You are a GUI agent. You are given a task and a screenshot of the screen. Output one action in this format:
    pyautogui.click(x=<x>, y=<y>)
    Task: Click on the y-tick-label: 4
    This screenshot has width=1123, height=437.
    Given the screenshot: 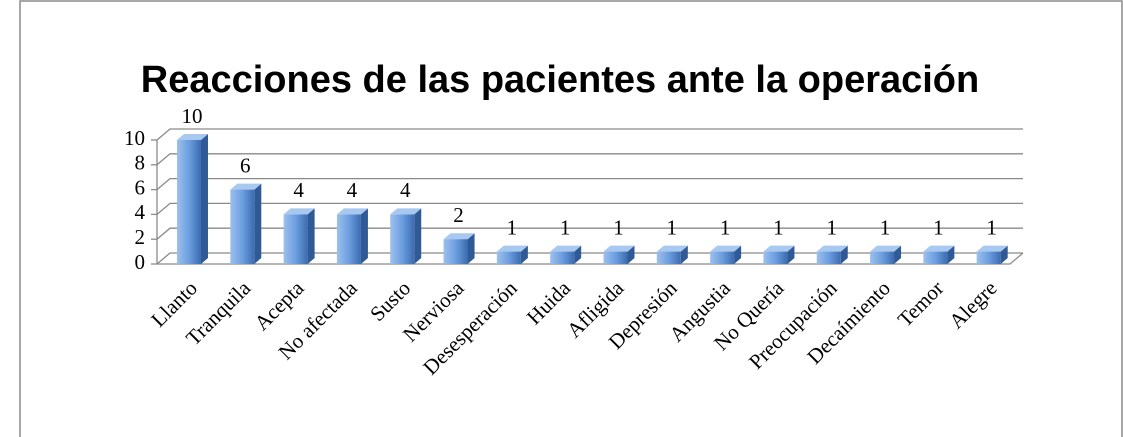 What is the action you would take?
    pyautogui.click(x=140, y=212)
    